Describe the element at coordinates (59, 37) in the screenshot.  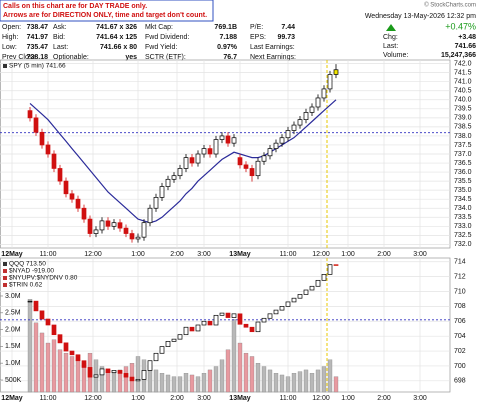
I see `quote-label: Bid:` at that location.